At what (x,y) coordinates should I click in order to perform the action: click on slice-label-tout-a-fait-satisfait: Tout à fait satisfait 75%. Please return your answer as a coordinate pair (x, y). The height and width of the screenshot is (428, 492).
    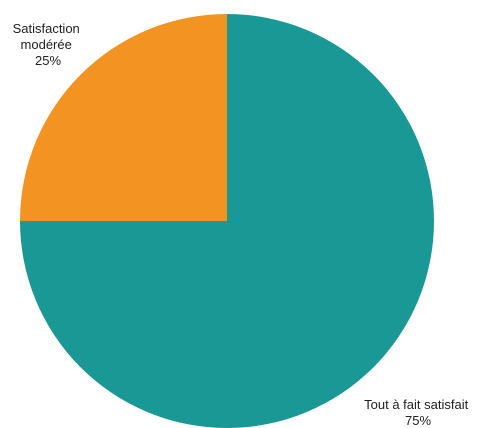
    Looking at the image, I should click on (418, 412).